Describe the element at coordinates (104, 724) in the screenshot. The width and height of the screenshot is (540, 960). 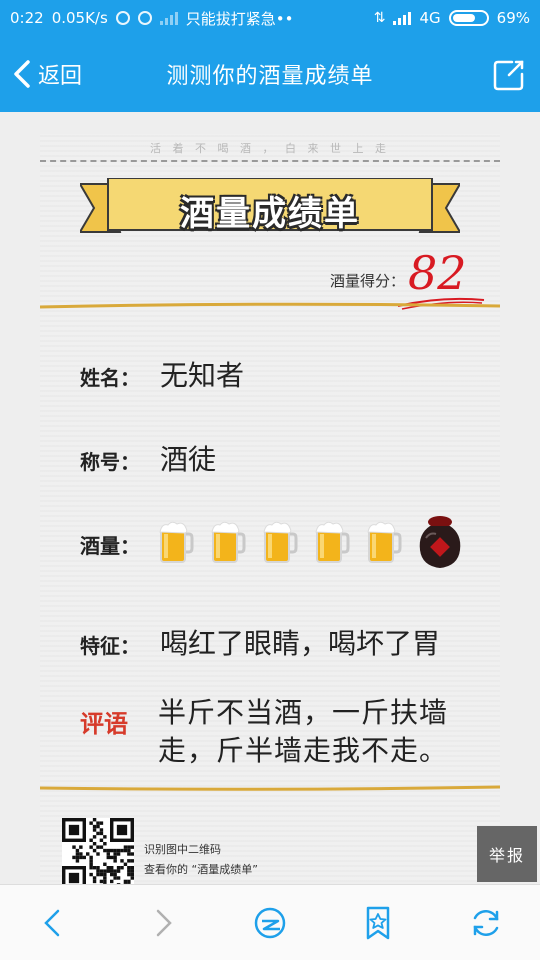
I see `comment-label: 评语` at that location.